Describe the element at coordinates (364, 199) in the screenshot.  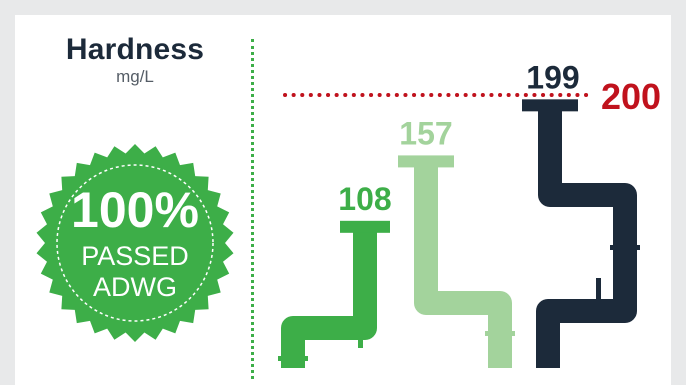
I see `value-label-1: 108` at that location.